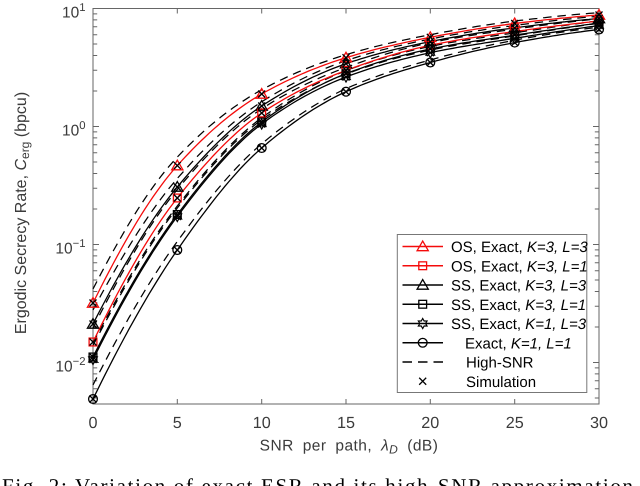 The height and width of the screenshot is (486, 640). What do you see at coordinates (519, 324) in the screenshot?
I see `svg-text: SS, Exact, K=1, L=3` at bounding box center [519, 324].